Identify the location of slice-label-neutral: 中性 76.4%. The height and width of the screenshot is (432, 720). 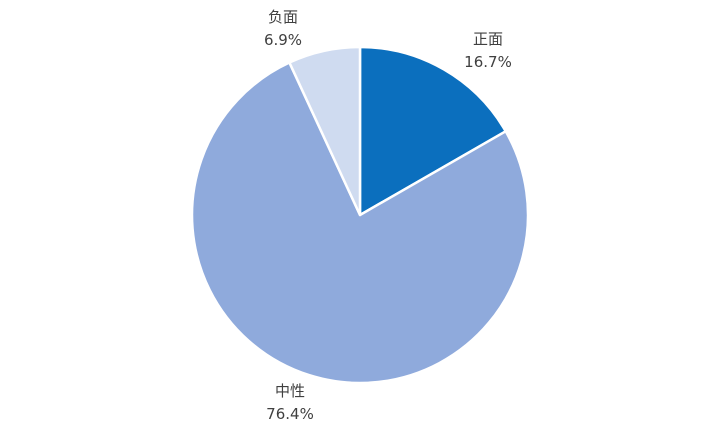
(290, 403).